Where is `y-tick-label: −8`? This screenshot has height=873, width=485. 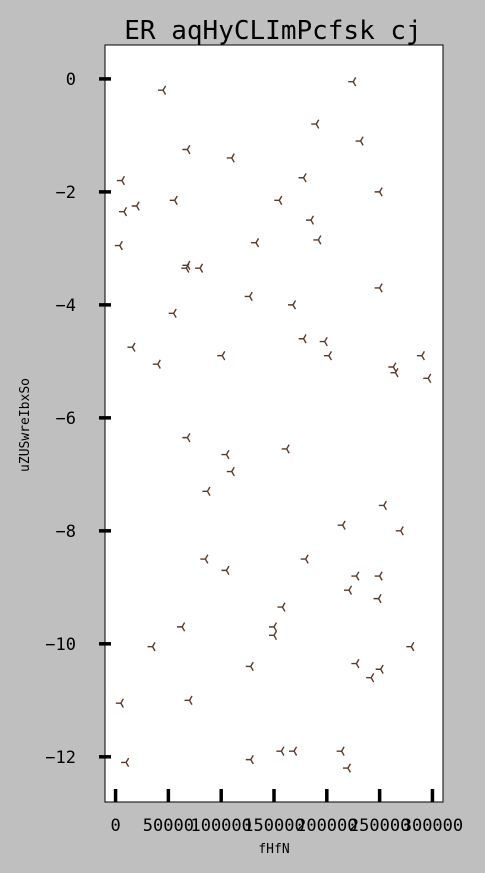 y-tick-label: −8 is located at coordinates (66, 532).